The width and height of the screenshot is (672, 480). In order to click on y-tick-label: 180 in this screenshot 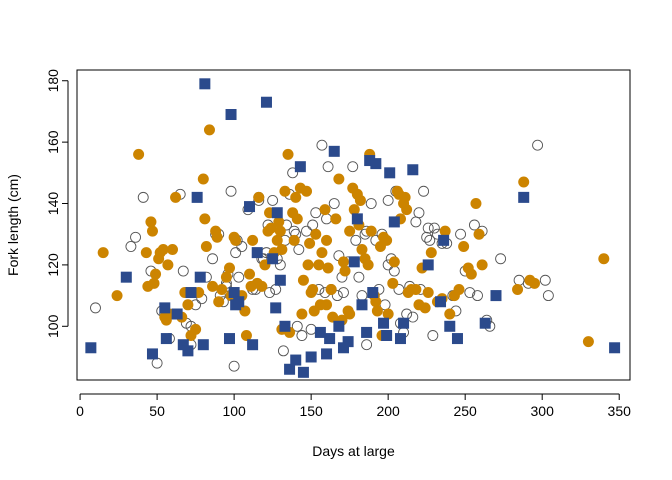, I will do `click(53, 81)`.